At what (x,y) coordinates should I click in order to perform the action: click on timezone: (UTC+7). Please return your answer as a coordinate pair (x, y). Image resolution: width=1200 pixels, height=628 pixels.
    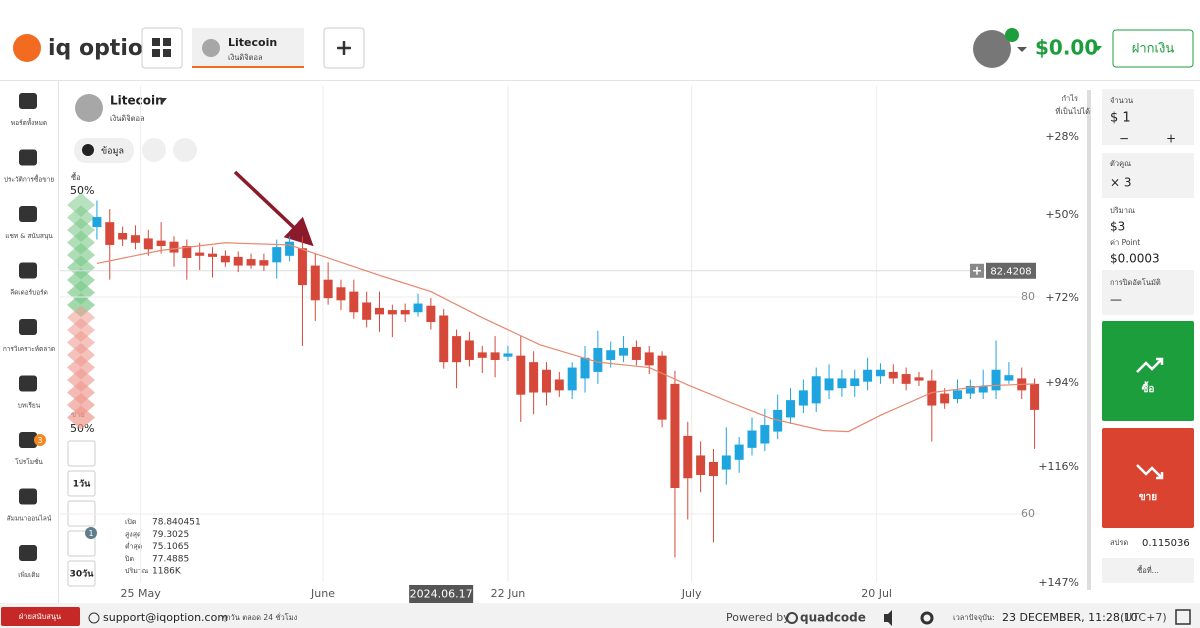
    Looking at the image, I should click on (1143, 617).